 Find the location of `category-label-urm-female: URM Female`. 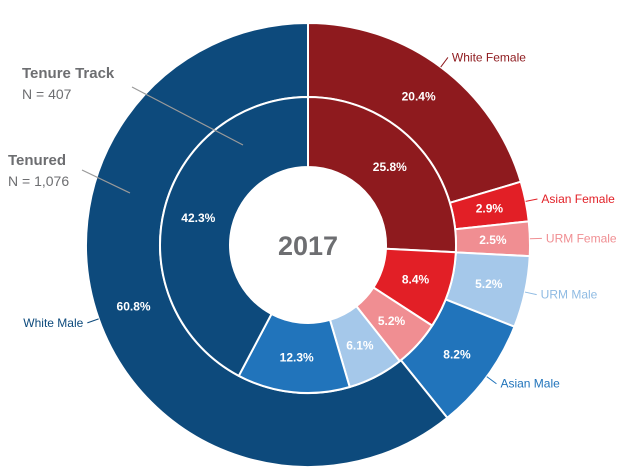

category-label-urm-female: URM Female is located at coordinates (581, 238).